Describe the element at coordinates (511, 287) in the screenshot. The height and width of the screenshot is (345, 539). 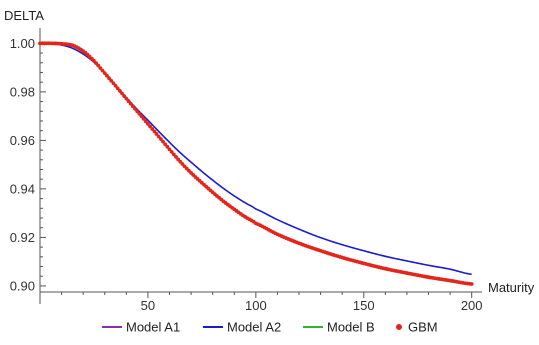
I see `x-axis-title: Maturity` at that location.